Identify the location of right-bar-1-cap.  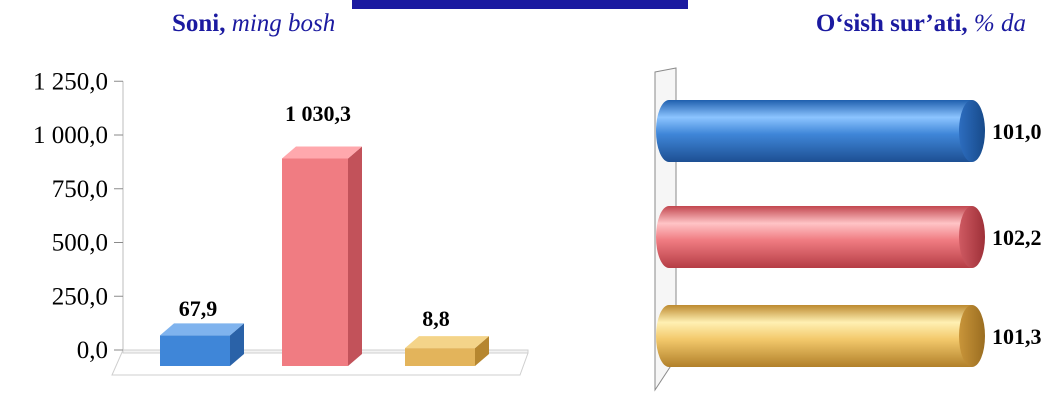
(972, 237).